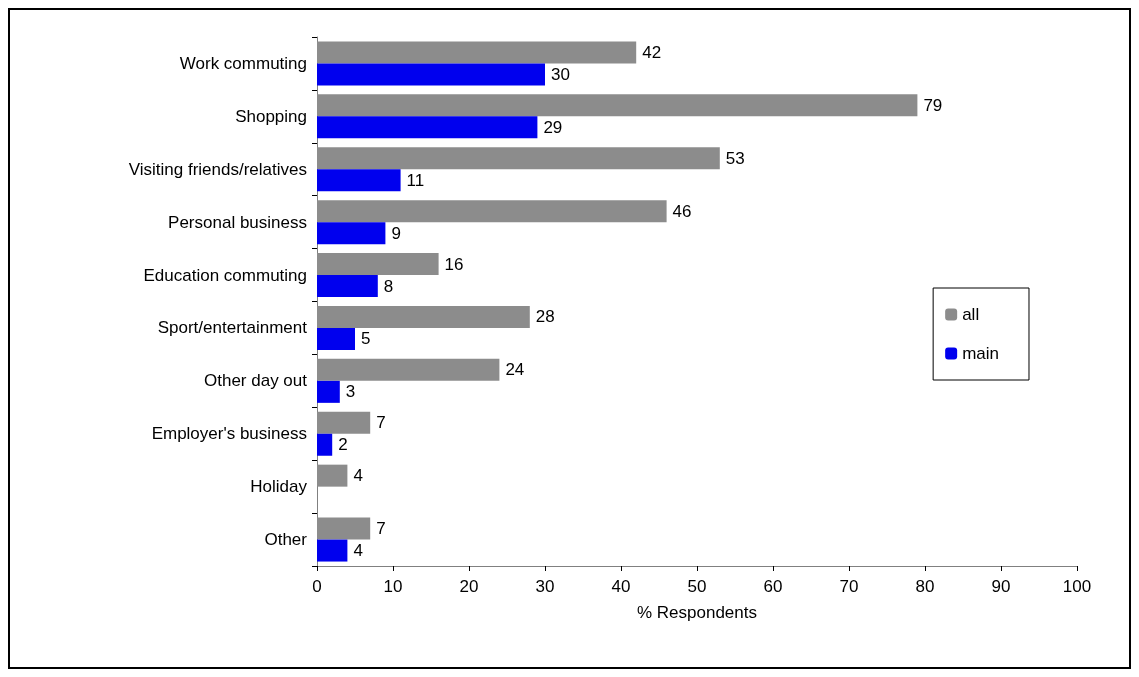 The width and height of the screenshot is (1139, 677). I want to click on y-tick-label: Shopping, so click(271, 116).